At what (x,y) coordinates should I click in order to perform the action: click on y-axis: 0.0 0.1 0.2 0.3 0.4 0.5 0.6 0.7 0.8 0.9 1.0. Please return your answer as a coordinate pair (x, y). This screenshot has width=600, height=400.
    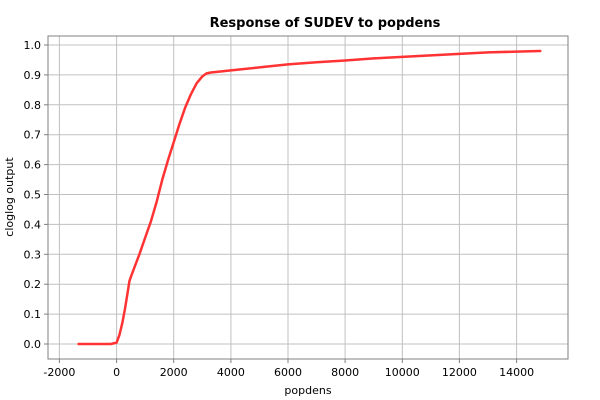
    Looking at the image, I should click on (36, 195).